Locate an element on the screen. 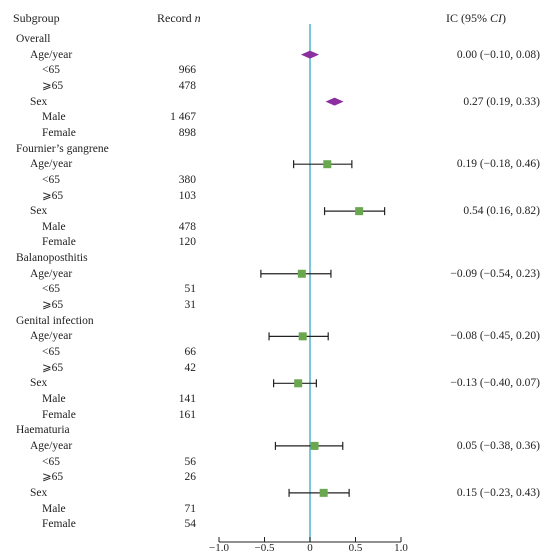 Image resolution: width=554 pixels, height=554 pixels. table-row: <65 56 is located at coordinates (277, 462).